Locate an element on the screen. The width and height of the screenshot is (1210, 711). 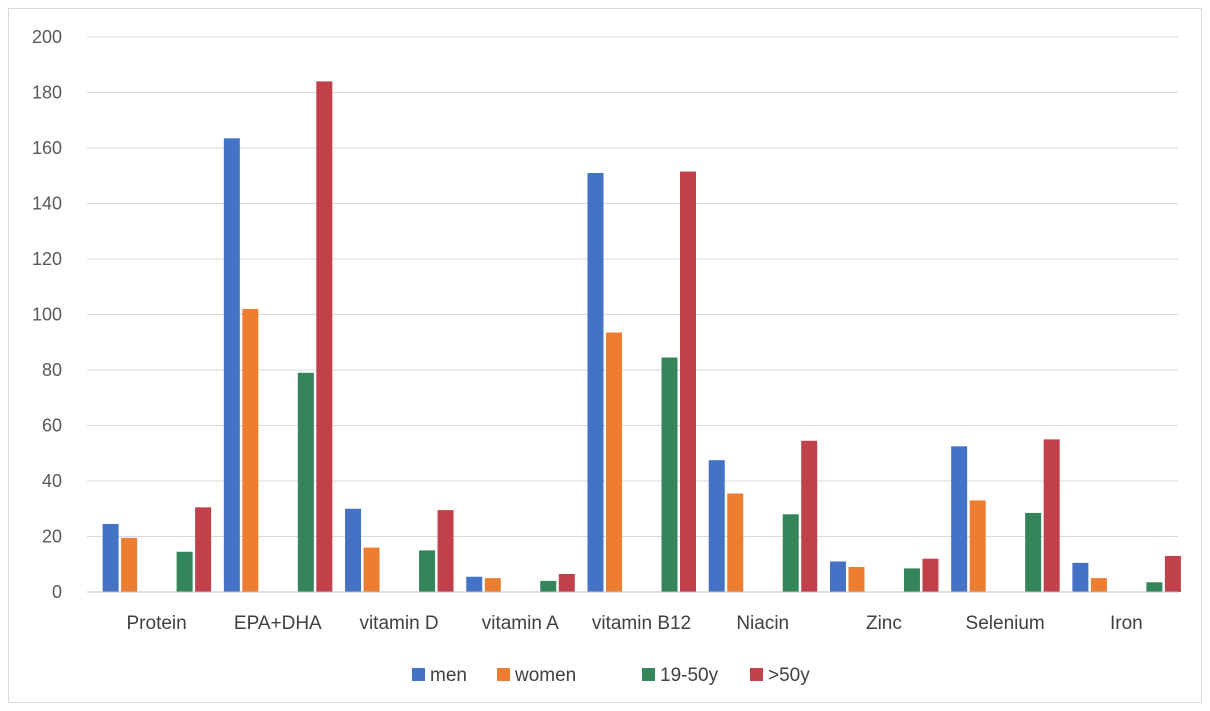
bar-women-zinc is located at coordinates (856, 579).